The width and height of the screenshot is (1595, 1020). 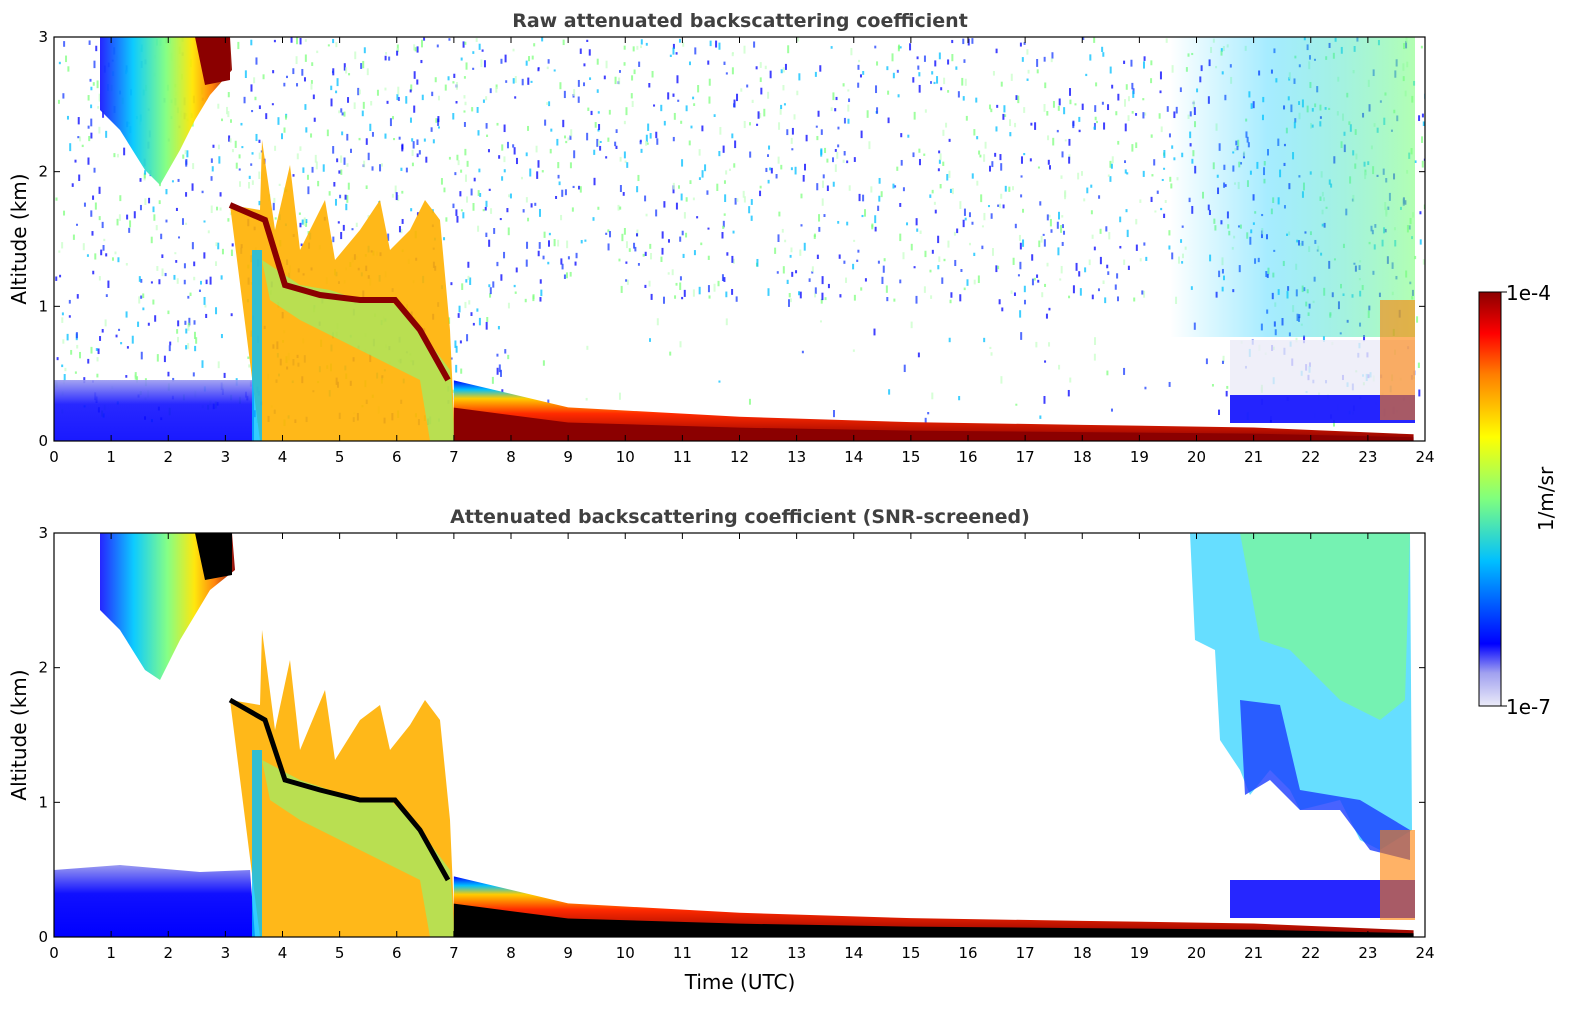 What do you see at coordinates (167, 606) in the screenshot?
I see `screened-upper-layer` at bounding box center [167, 606].